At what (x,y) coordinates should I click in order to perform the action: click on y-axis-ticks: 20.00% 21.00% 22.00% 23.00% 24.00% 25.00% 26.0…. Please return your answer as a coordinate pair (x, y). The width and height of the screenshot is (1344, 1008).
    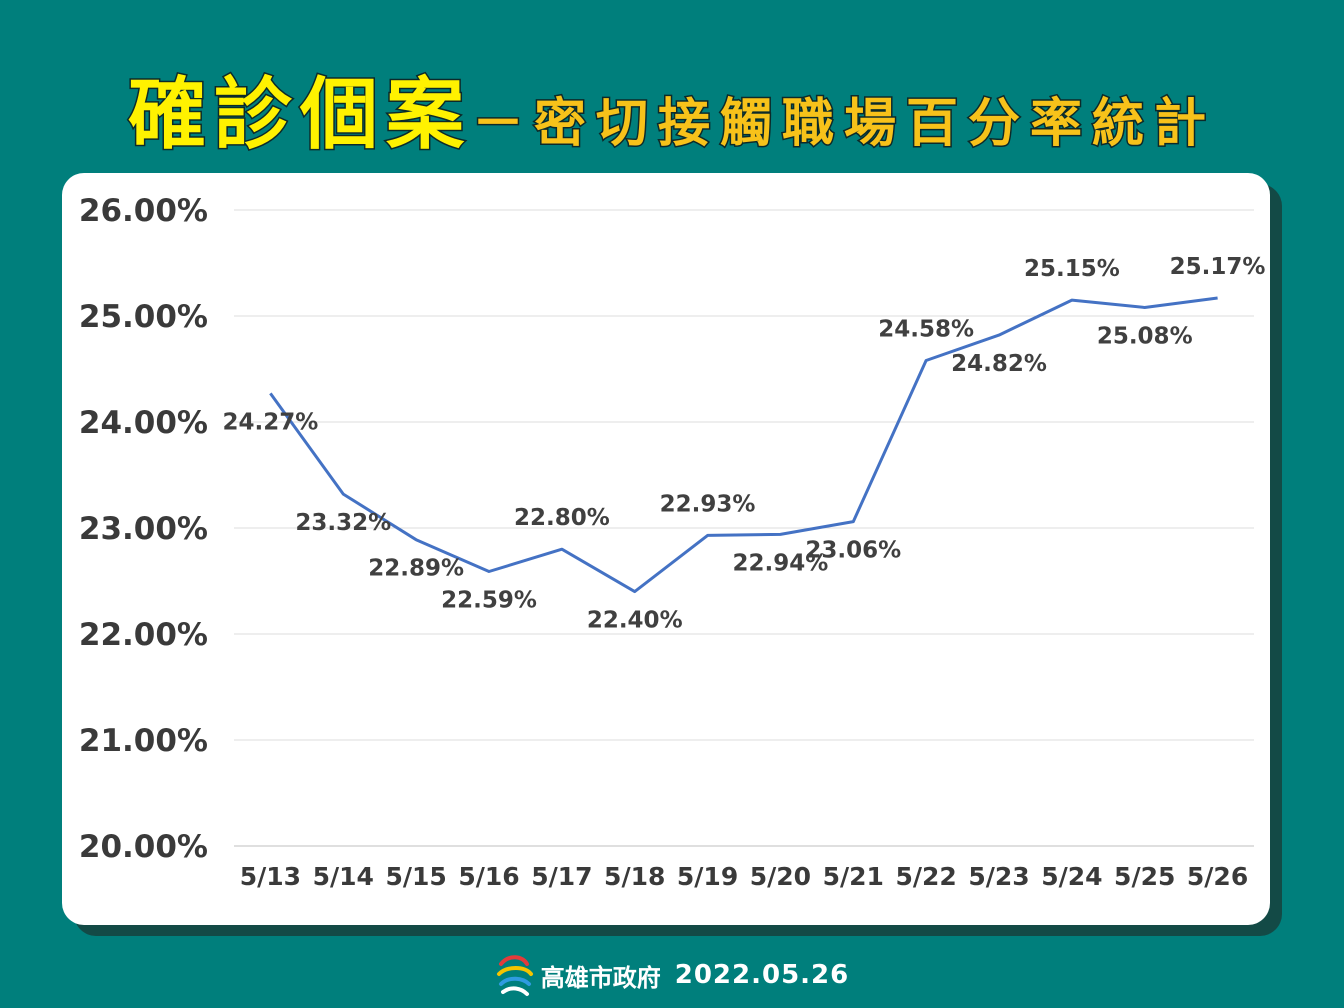
    Looking at the image, I should click on (143, 529).